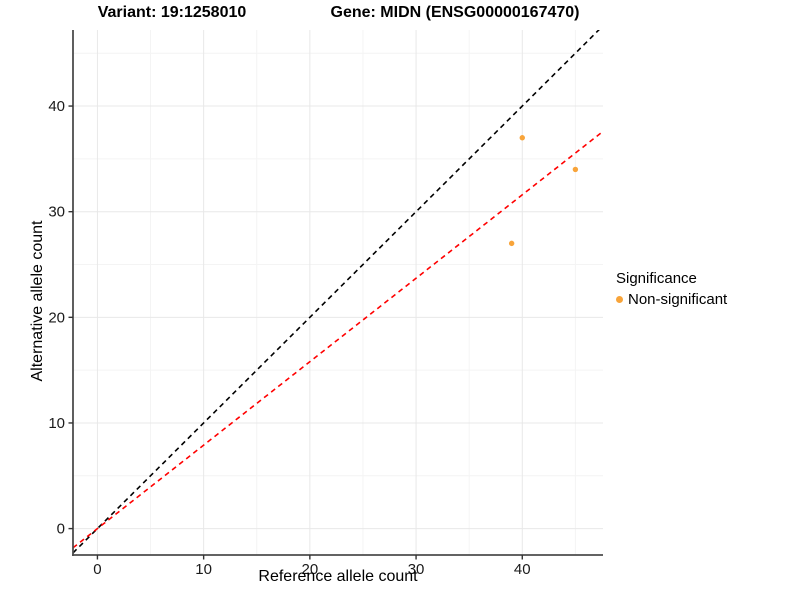  What do you see at coordinates (310, 569) in the screenshot?
I see `x-tick-label: 20` at bounding box center [310, 569].